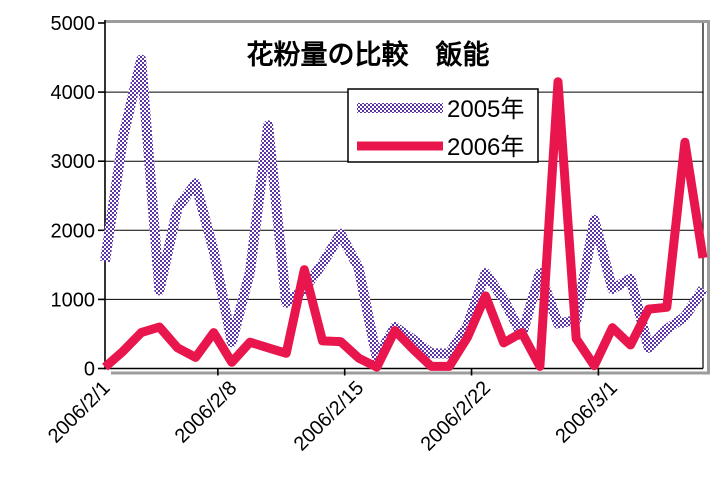 This screenshot has height=502, width=719. Describe the element at coordinates (73, 24) in the screenshot. I see `y-tick-label: 5000` at that location.